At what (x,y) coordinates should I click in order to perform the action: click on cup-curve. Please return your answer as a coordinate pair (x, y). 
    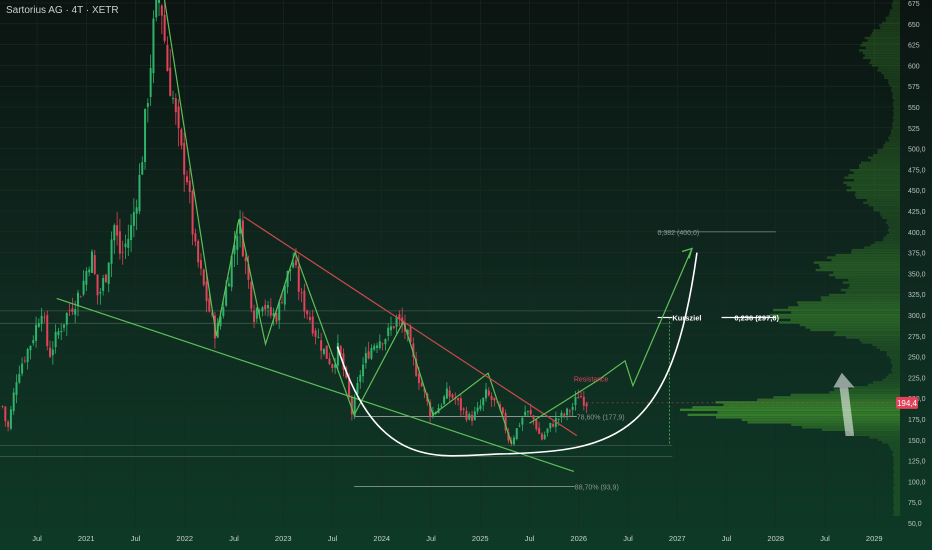
    Looking at the image, I should click on (517, 354).